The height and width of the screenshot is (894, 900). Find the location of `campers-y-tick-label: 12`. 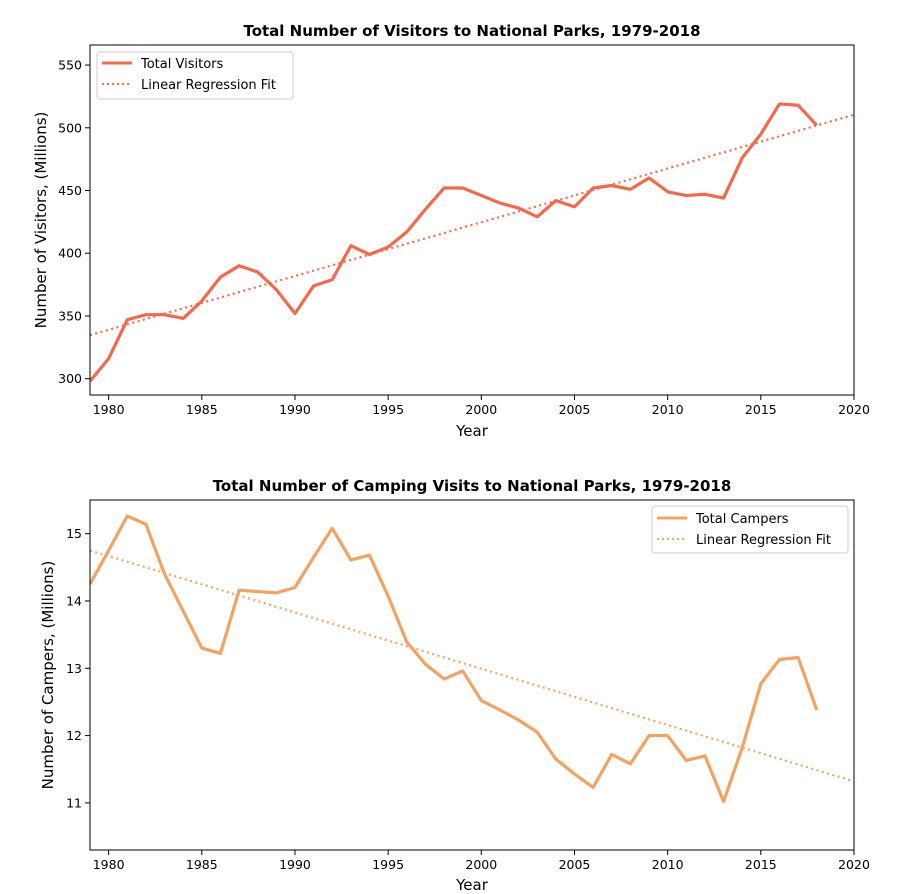

campers-y-tick-label: 12 is located at coordinates (74, 735).